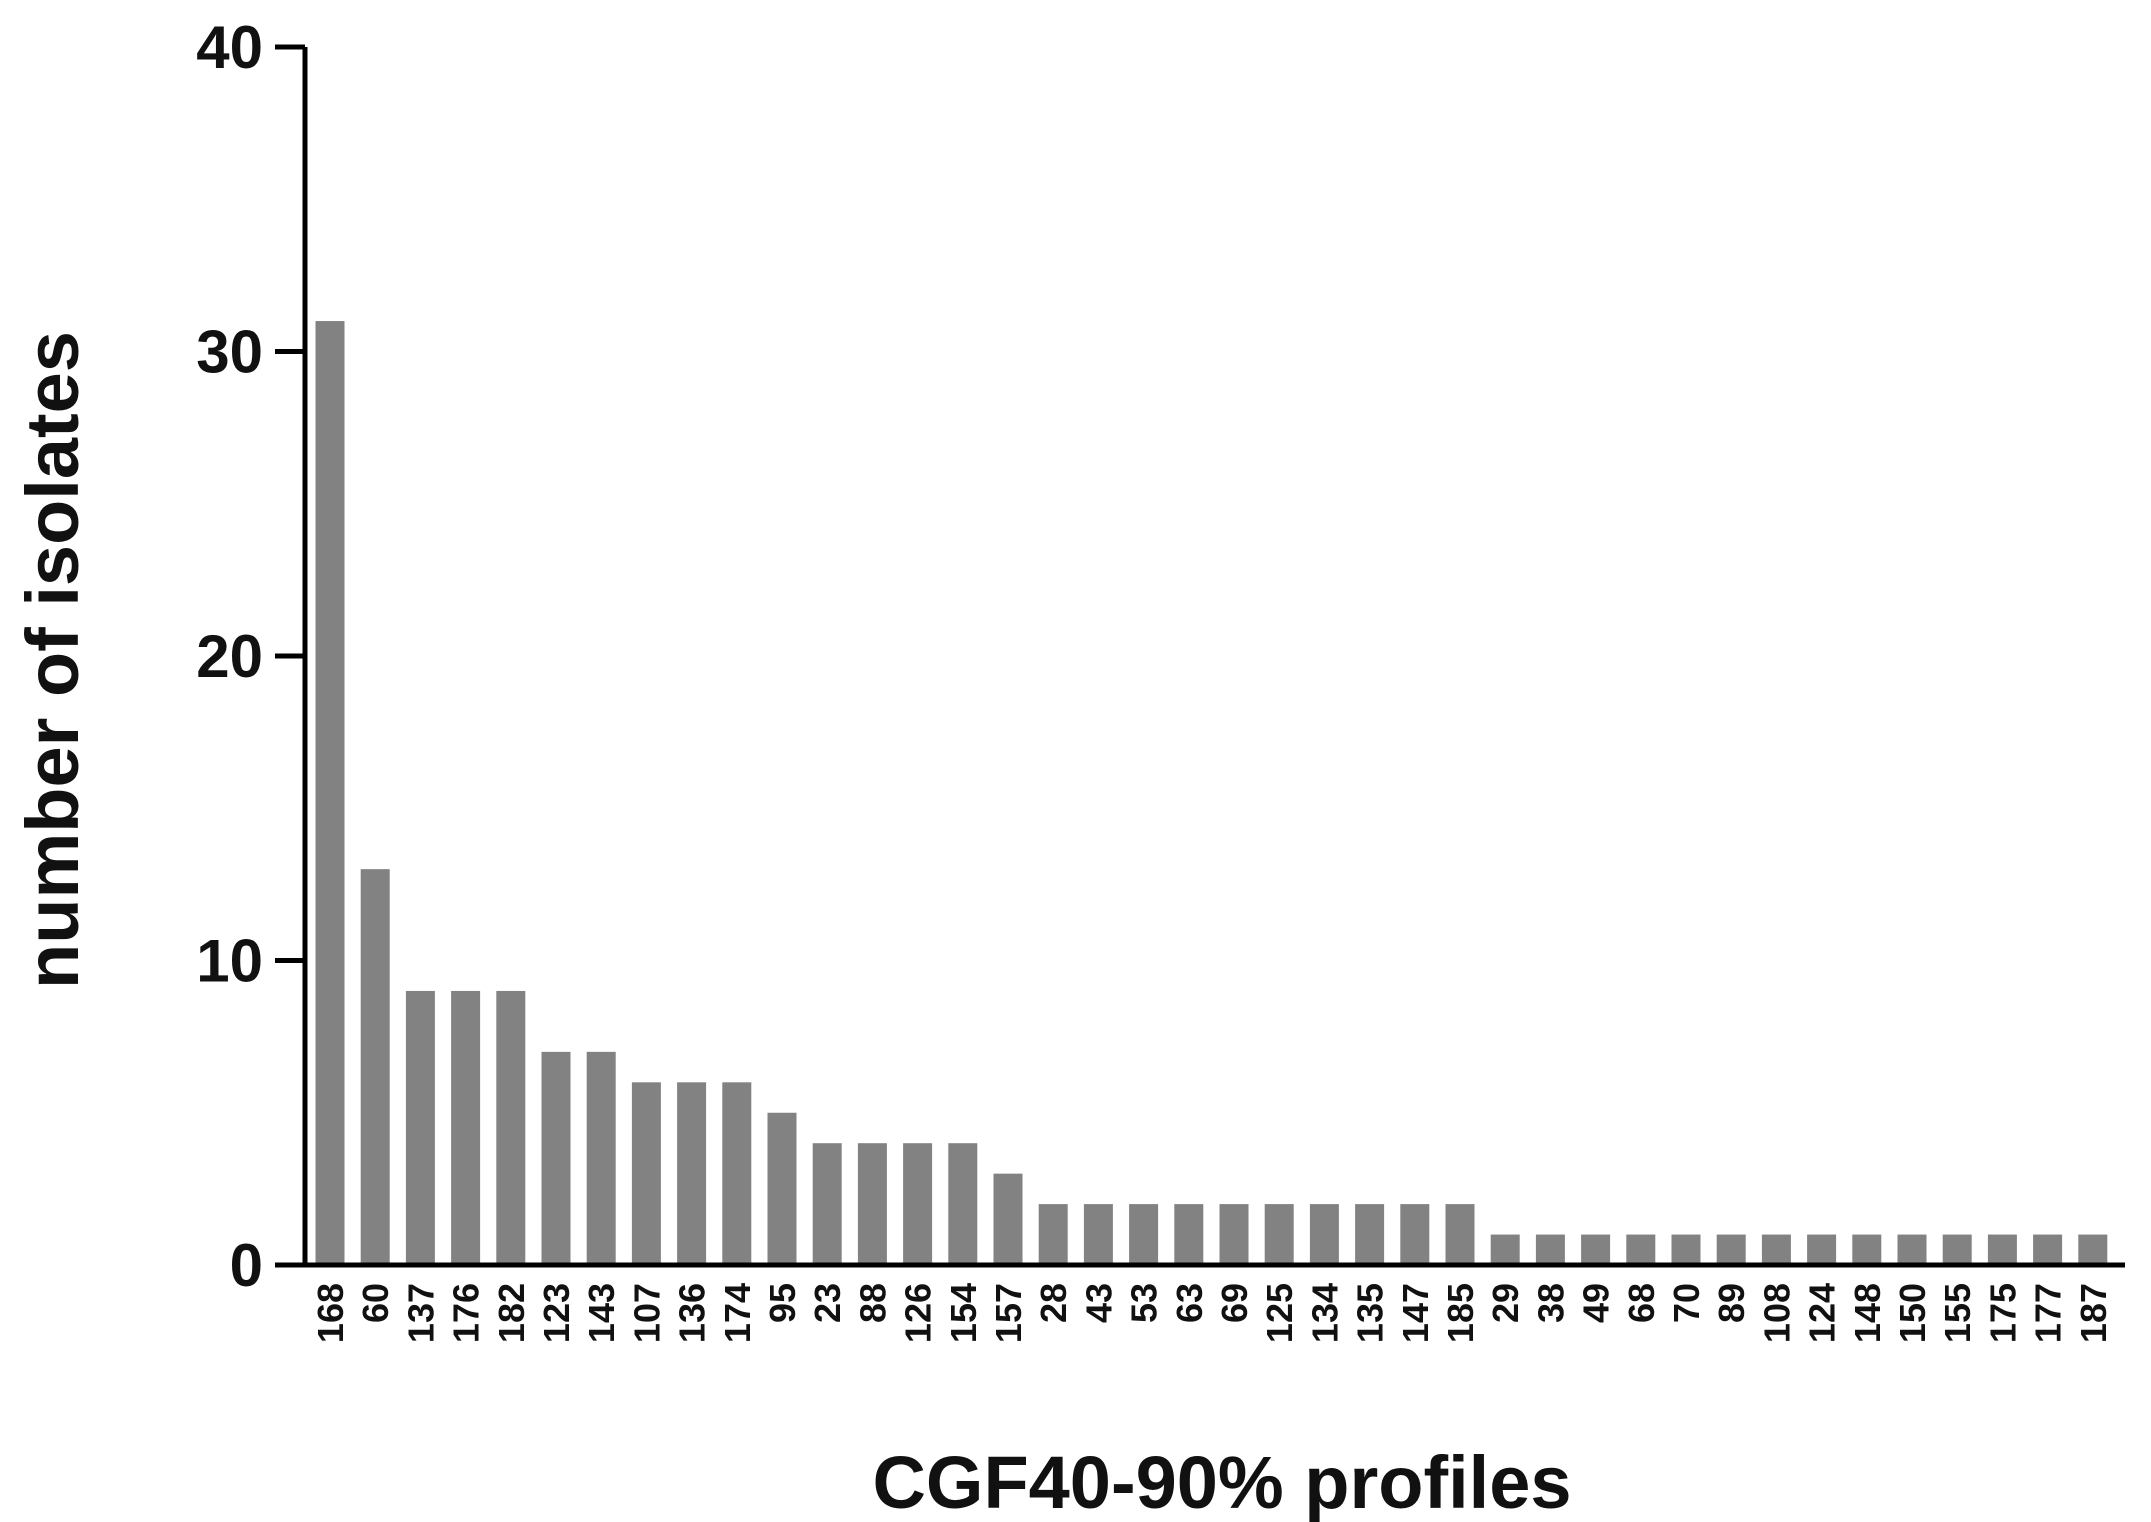  What do you see at coordinates (420, 1313) in the screenshot?
I see `x-category-label: 137` at bounding box center [420, 1313].